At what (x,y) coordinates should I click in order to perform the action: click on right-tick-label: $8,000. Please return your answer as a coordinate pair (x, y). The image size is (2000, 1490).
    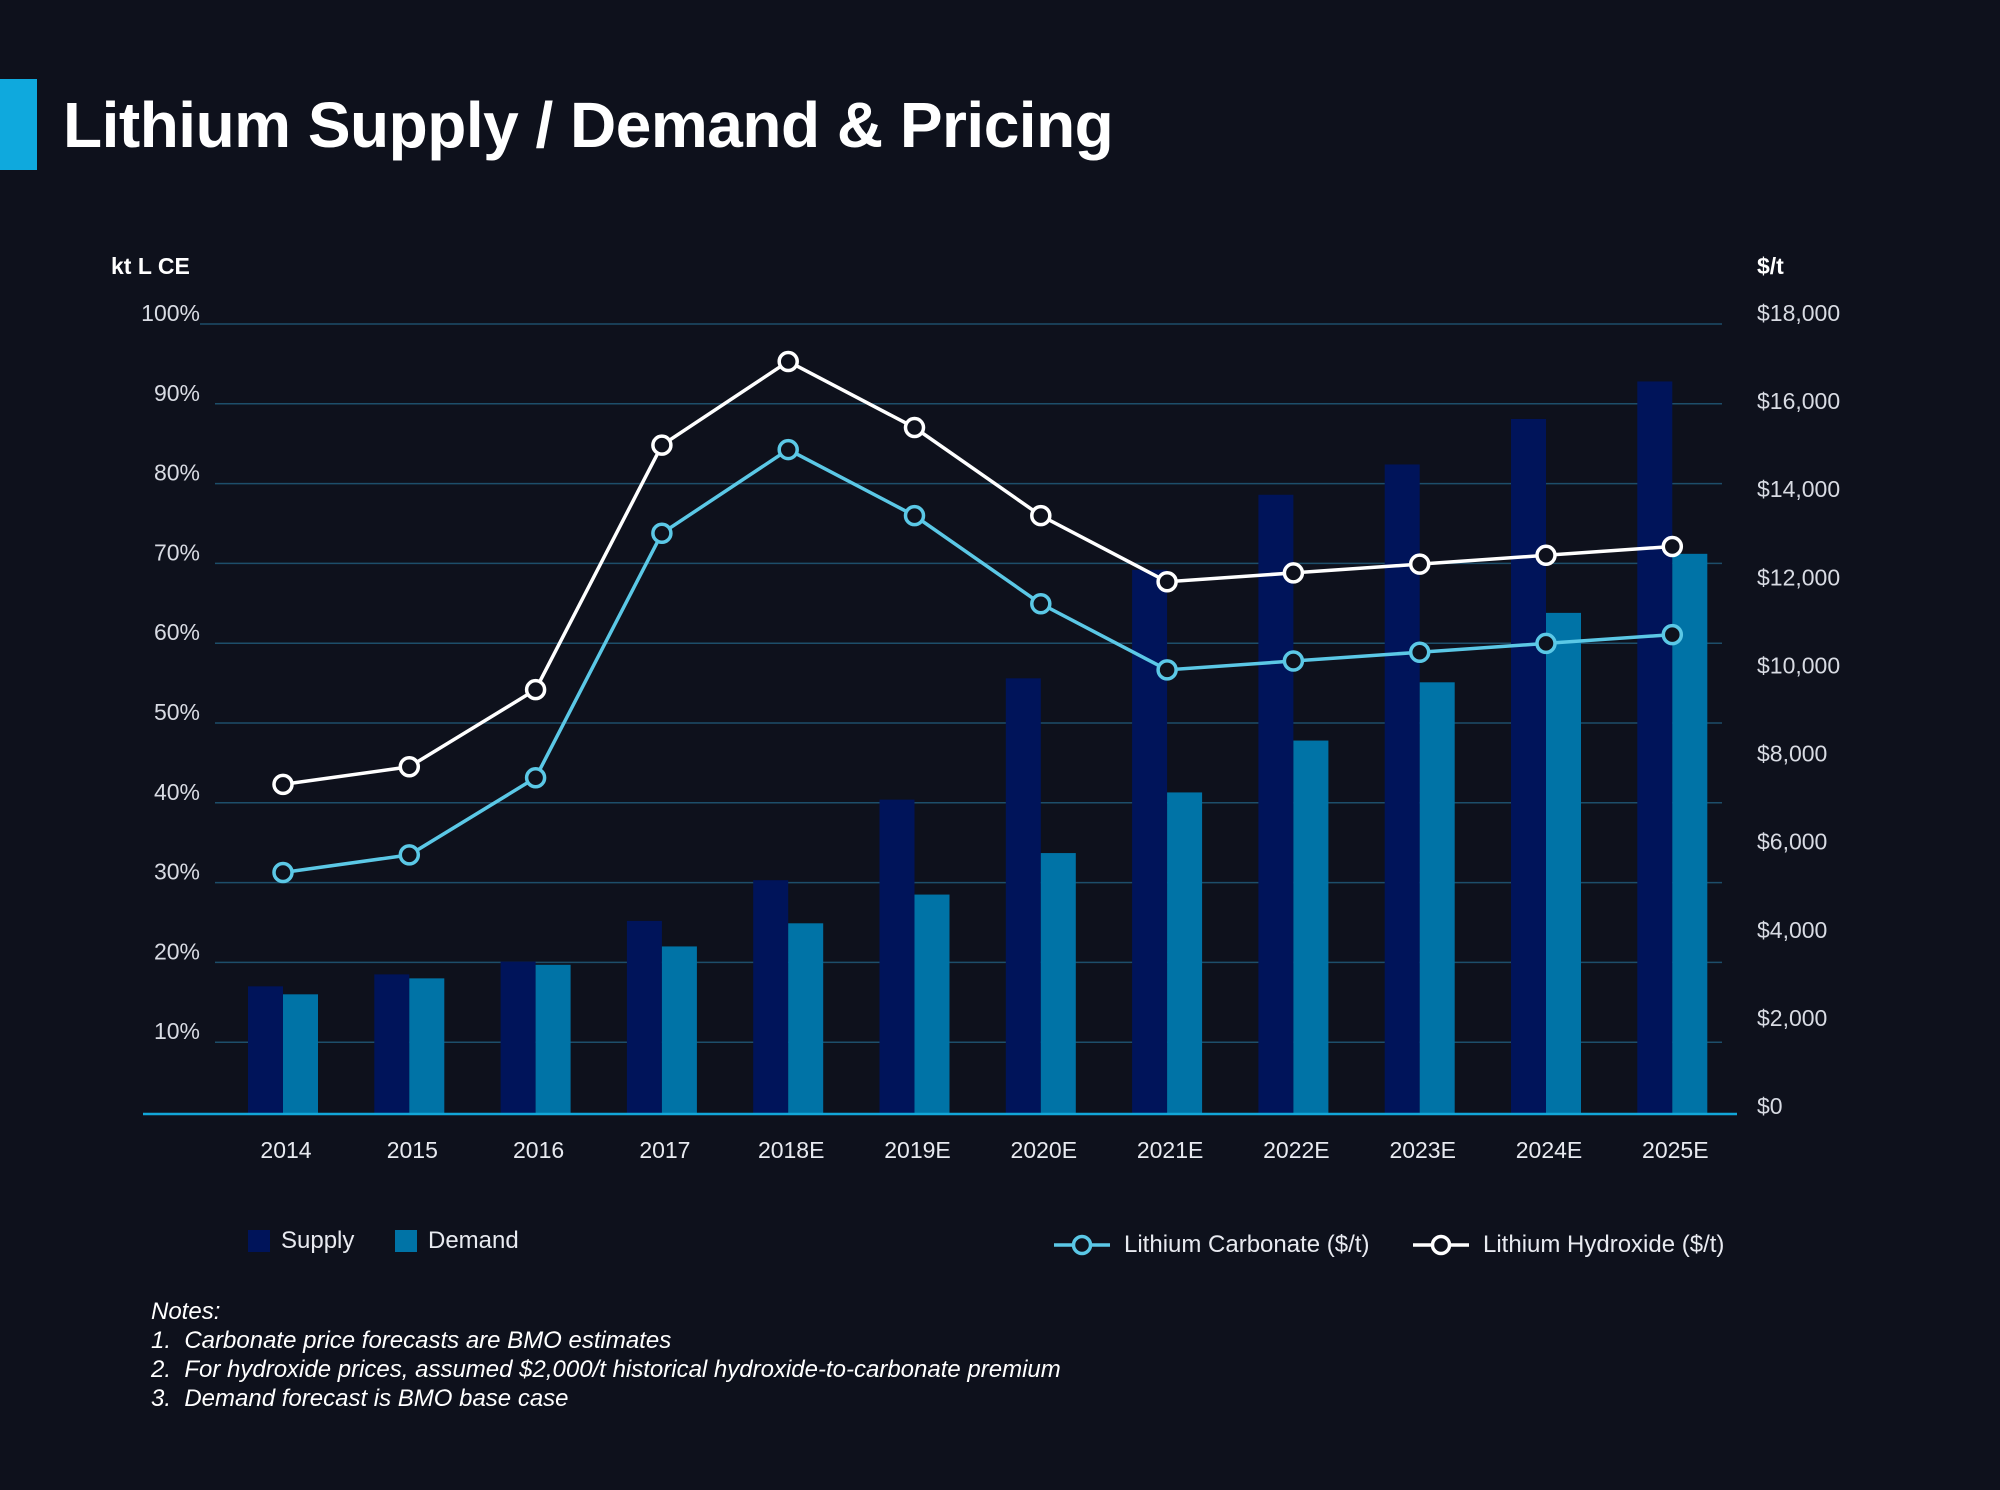
    Looking at the image, I should click on (1792, 754).